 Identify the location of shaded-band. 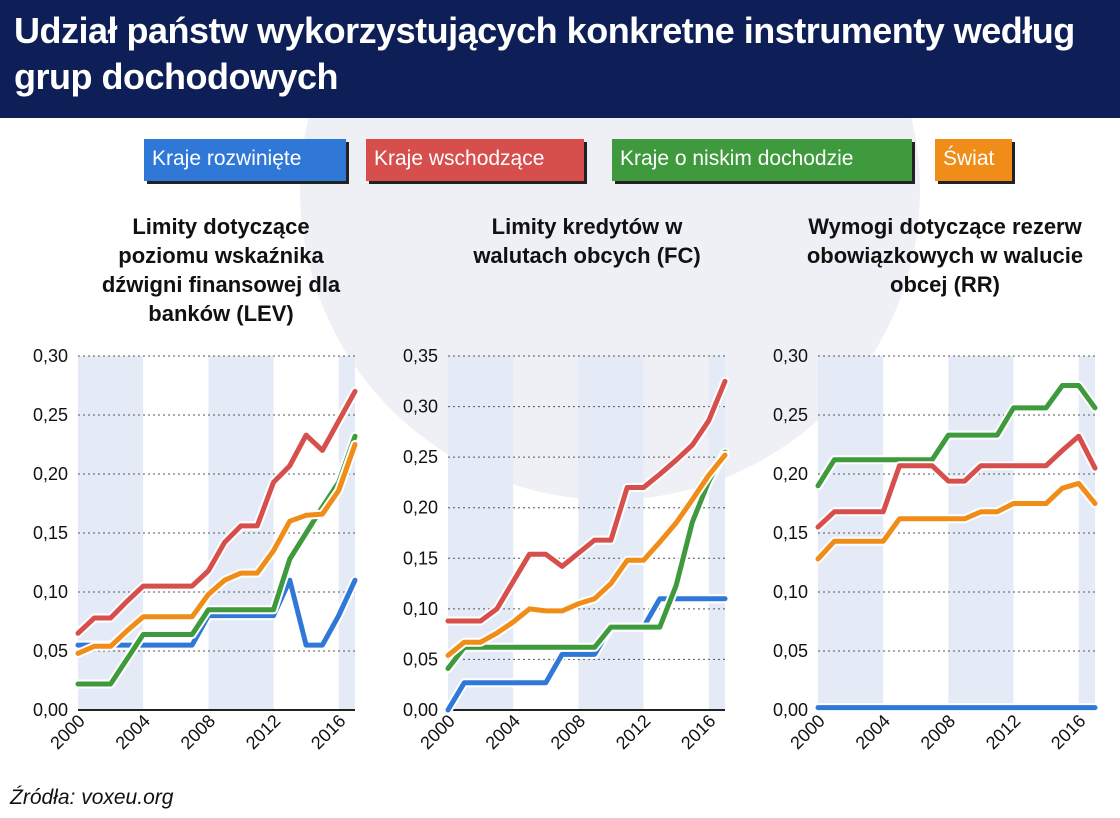
(716, 533).